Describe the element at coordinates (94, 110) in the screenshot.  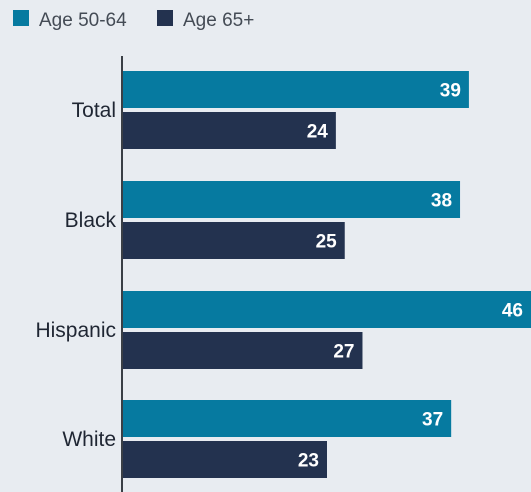
I see `category-label-total: Total` at that location.